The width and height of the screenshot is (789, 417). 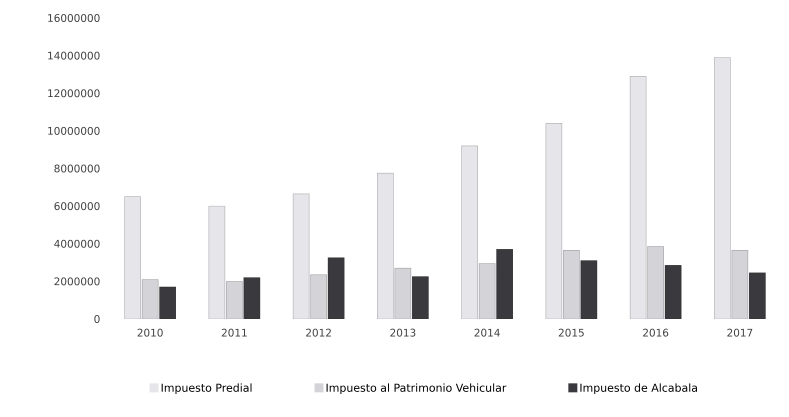 What do you see at coordinates (77, 168) in the screenshot?
I see `y-tick-label: 8000000` at bounding box center [77, 168].